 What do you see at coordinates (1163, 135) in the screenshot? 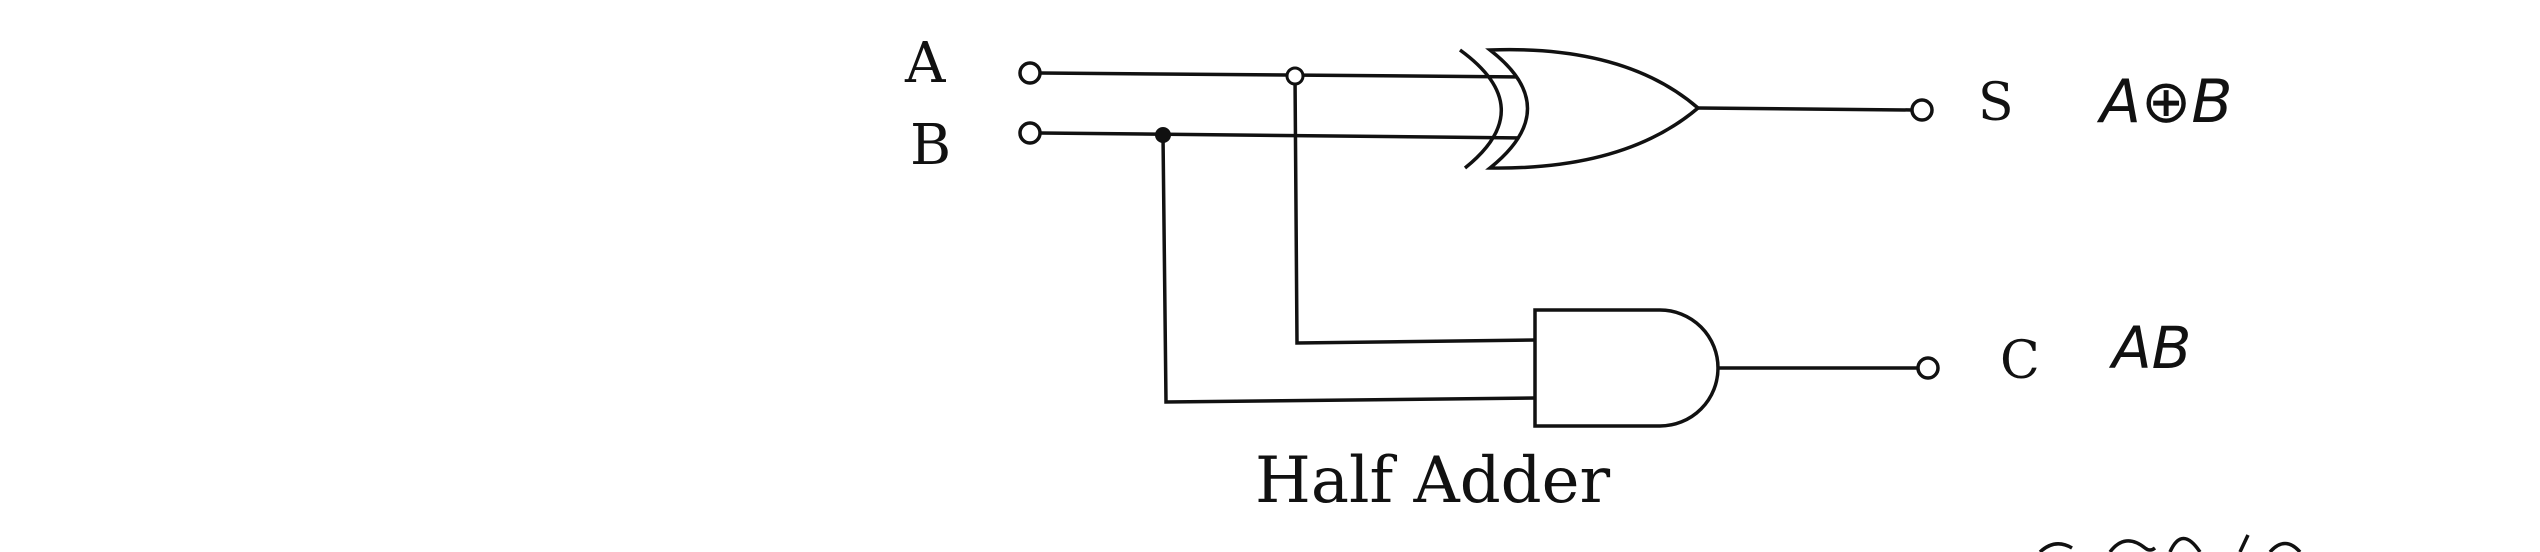
I see `junction-b` at bounding box center [1163, 135].